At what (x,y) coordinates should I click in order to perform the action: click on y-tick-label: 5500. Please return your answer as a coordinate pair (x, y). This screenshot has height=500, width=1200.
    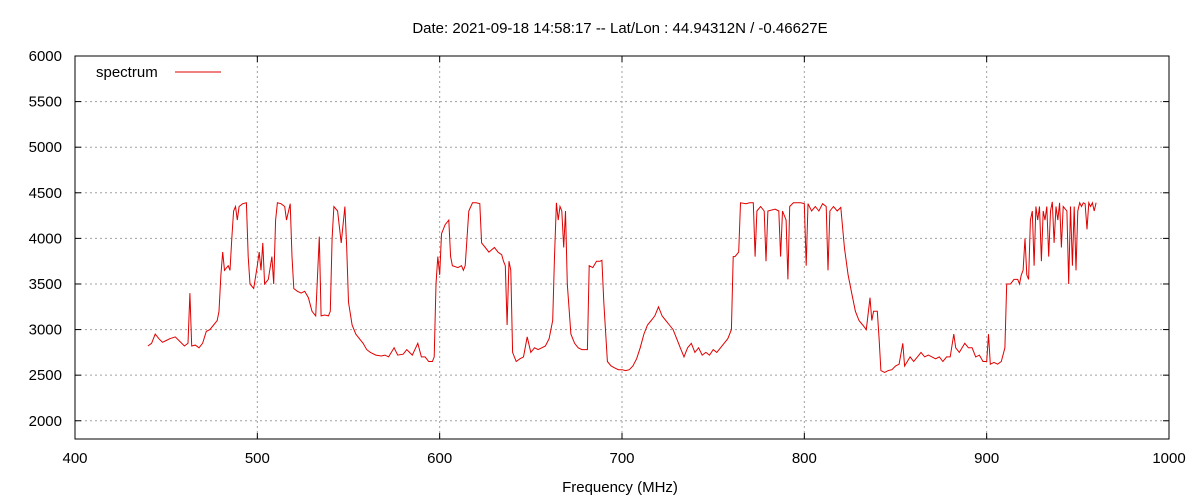
    Looking at the image, I should click on (45, 102).